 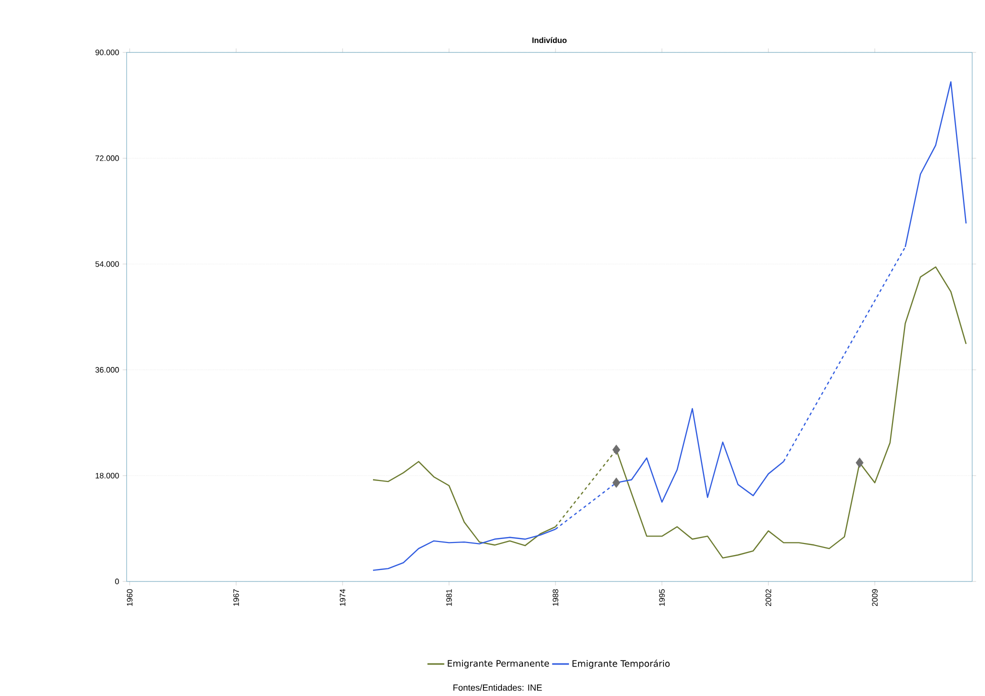 What do you see at coordinates (497, 687) in the screenshot?
I see `text: Fontes/Entidades: INE` at bounding box center [497, 687].